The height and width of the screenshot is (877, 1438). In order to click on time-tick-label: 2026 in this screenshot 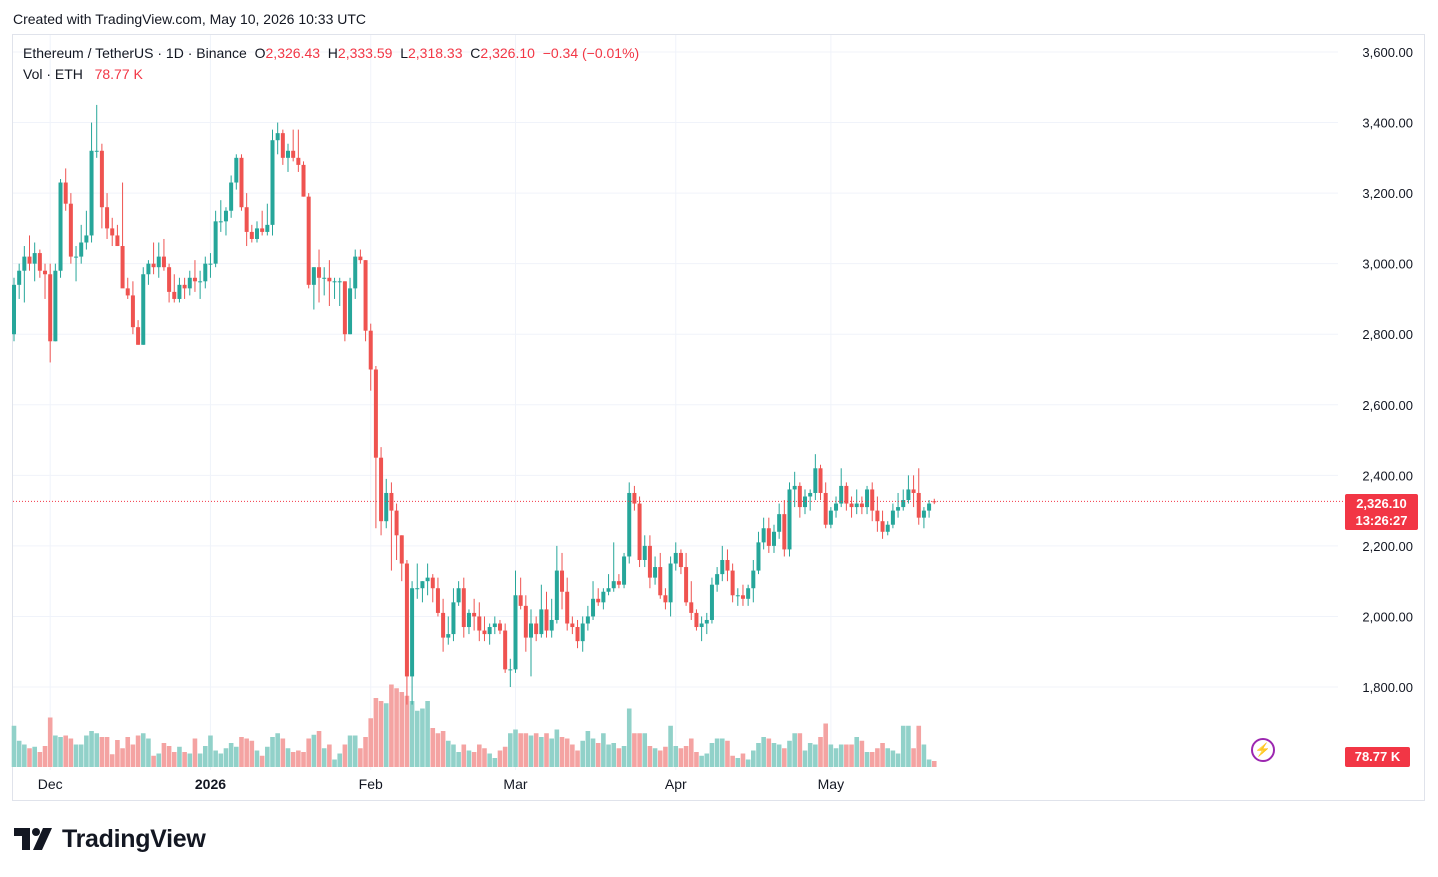, I will do `click(210, 784)`.